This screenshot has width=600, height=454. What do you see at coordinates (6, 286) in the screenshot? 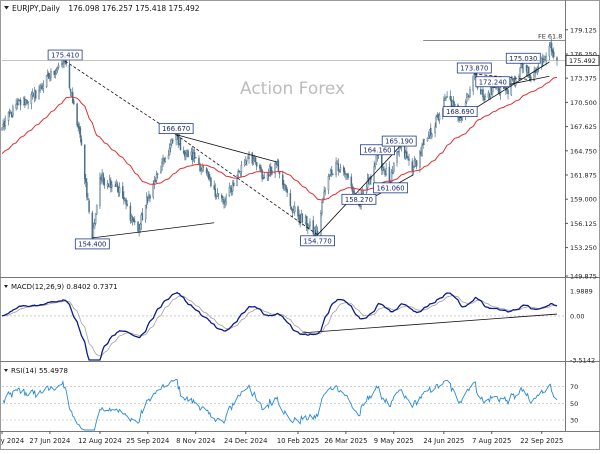
I see `macd-menu-icon` at bounding box center [6, 286].